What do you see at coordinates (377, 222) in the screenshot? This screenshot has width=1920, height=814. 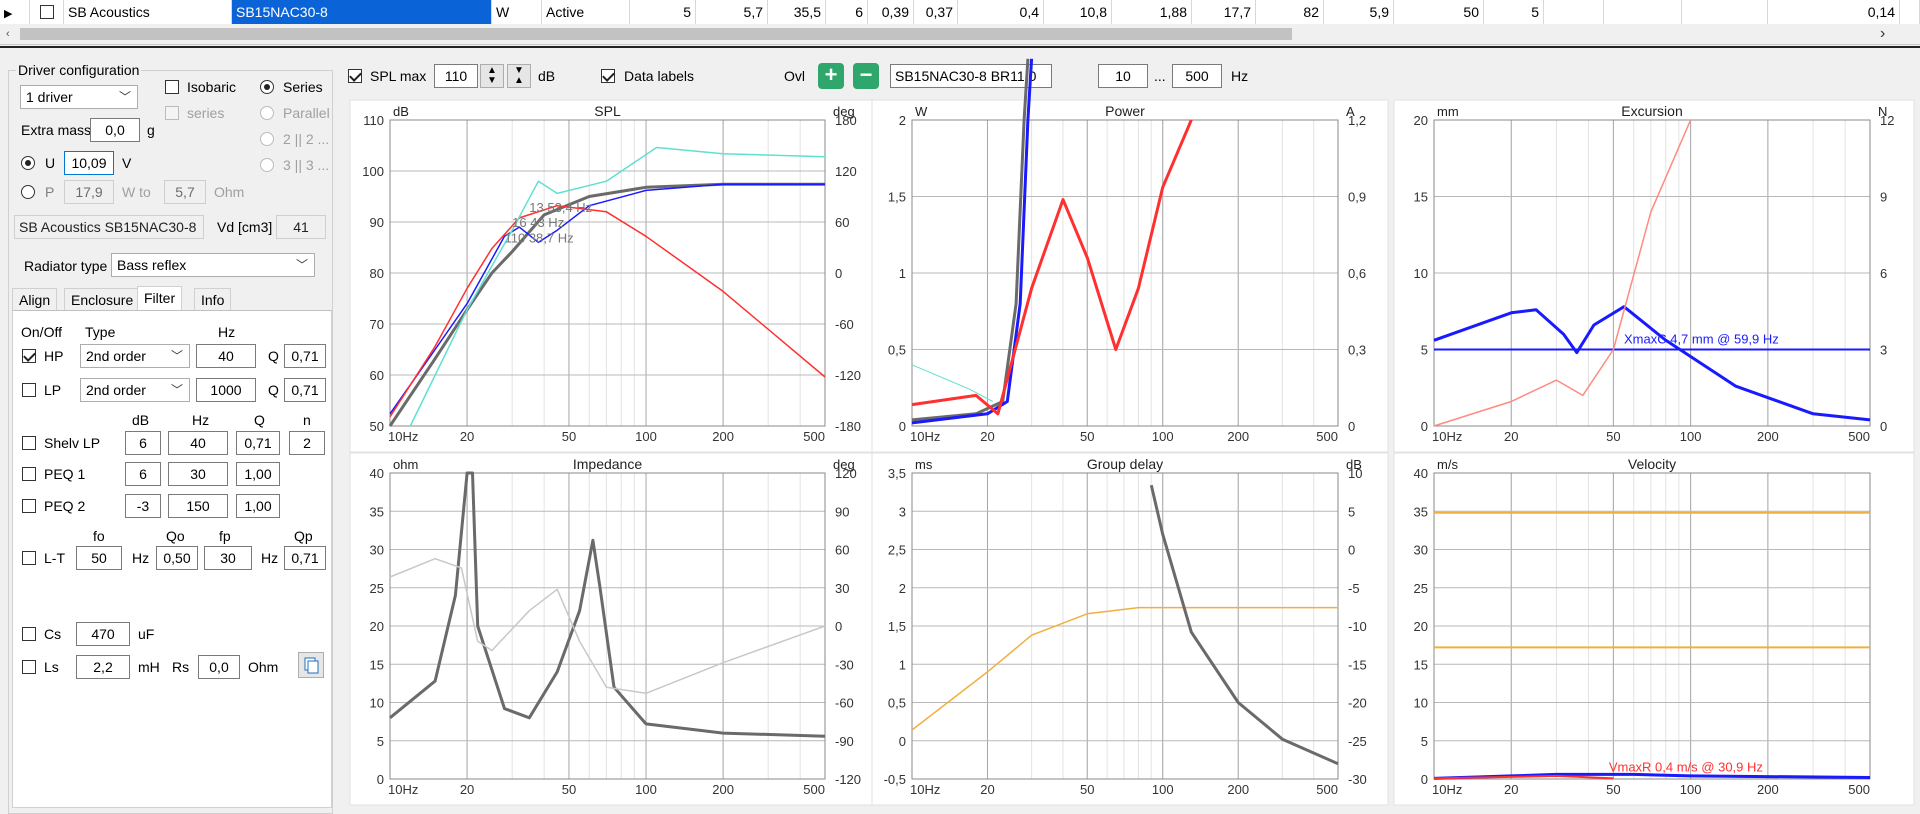 I see `y-tick-left: 90` at bounding box center [377, 222].